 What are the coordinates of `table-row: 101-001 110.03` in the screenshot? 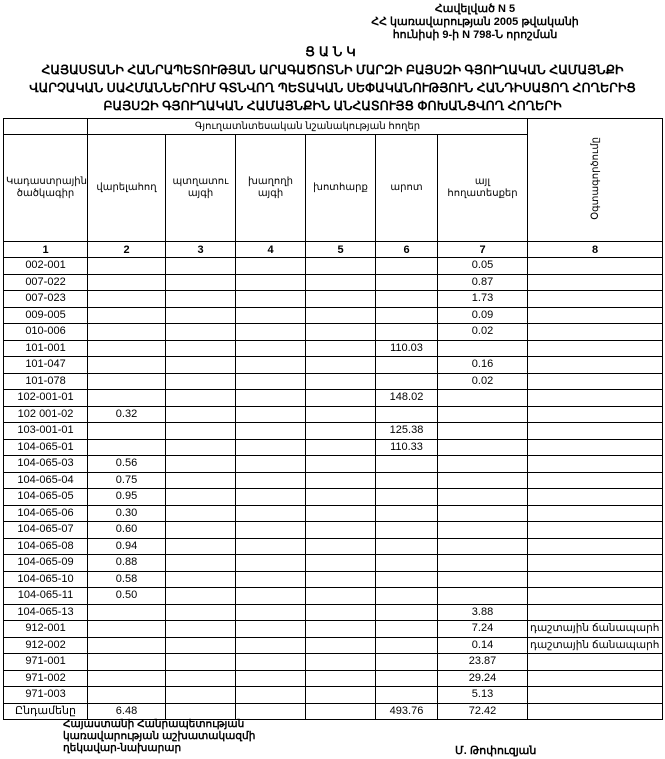 It's located at (333, 348).